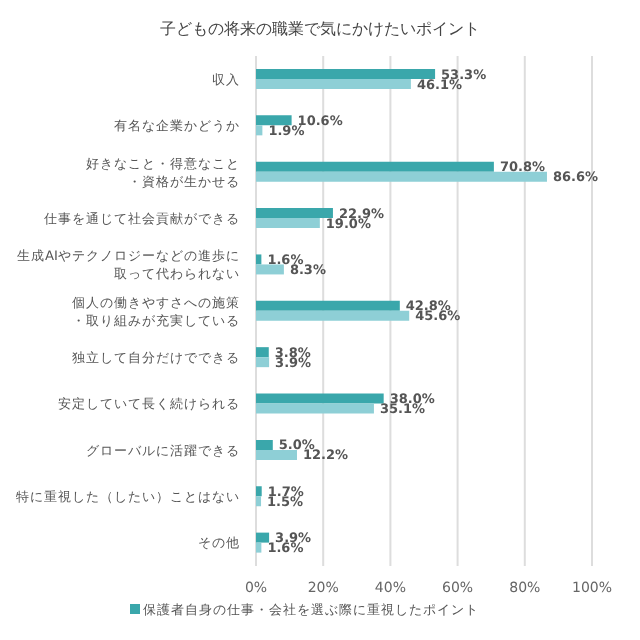 This screenshot has width=640, height=640. Describe the element at coordinates (320, 30) in the screenshot. I see `chart-title: 子どもの将来の職業で気にかけたいポイント` at that location.